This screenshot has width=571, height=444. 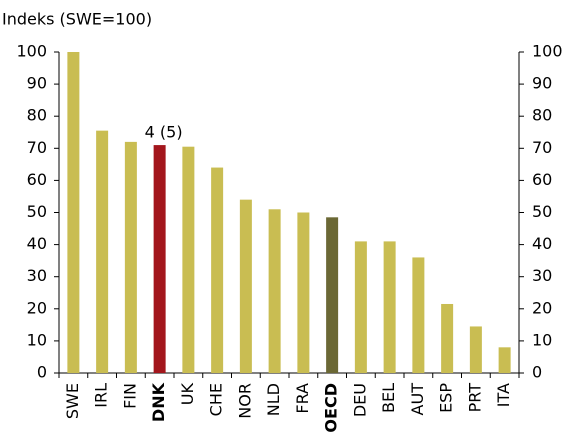 I want to click on x-tick-label: NLD, so click(x=273, y=399).